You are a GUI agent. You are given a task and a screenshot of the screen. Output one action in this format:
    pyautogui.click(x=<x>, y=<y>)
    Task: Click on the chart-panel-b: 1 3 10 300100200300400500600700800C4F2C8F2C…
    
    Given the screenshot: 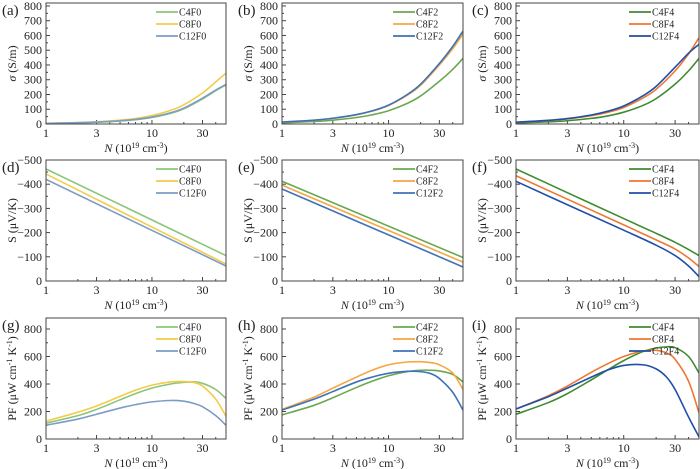 What is the action you would take?
    pyautogui.click(x=351, y=78)
    